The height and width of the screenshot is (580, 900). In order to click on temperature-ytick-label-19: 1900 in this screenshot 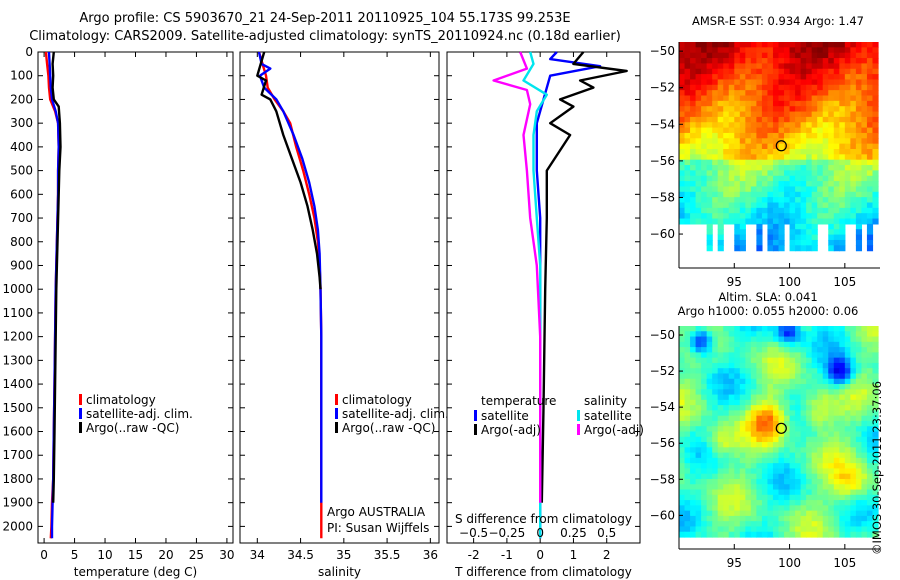, I will do `click(17, 503)`.